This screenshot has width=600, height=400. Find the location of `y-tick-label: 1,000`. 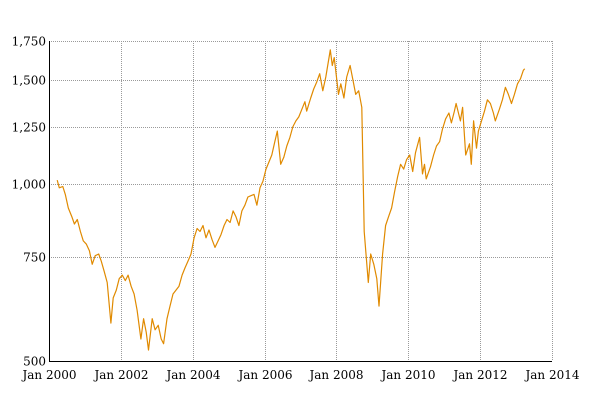

y-tick-label: 1,000 is located at coordinates (29, 185).